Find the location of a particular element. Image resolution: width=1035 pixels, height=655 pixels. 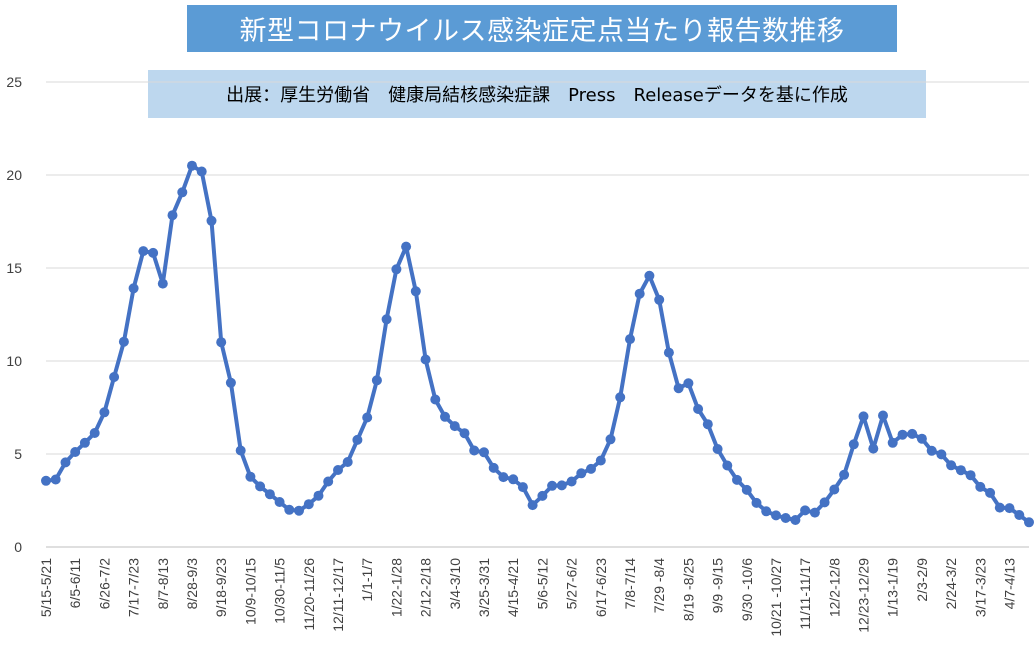

x-tick-label: 2/24-3/2 is located at coordinates (951, 584).